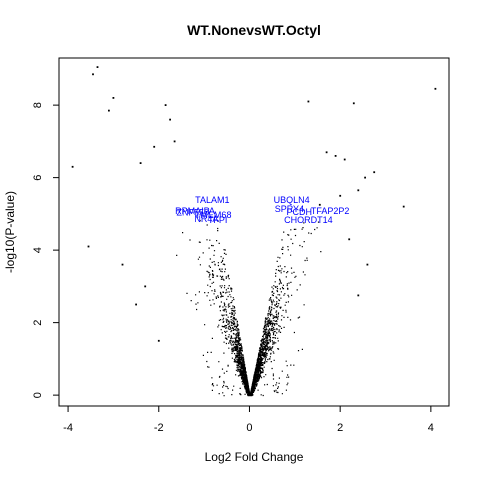 This screenshot has width=480, height=480. Describe the element at coordinates (254, 30) in the screenshot. I see `chart-title: WT.NonevsWT.Octyl` at that location.